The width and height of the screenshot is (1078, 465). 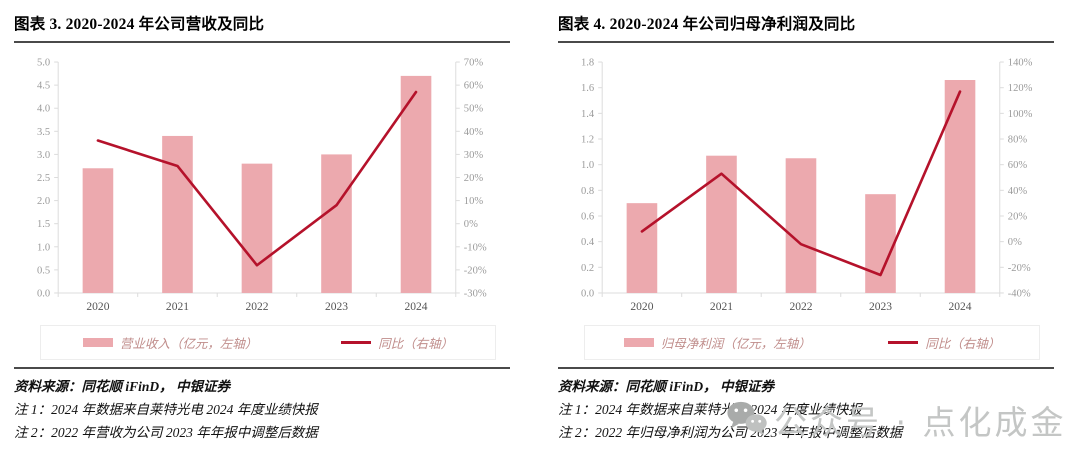 What do you see at coordinates (587, 191) in the screenshot?
I see `svg-text: 0.8` at bounding box center [587, 191].